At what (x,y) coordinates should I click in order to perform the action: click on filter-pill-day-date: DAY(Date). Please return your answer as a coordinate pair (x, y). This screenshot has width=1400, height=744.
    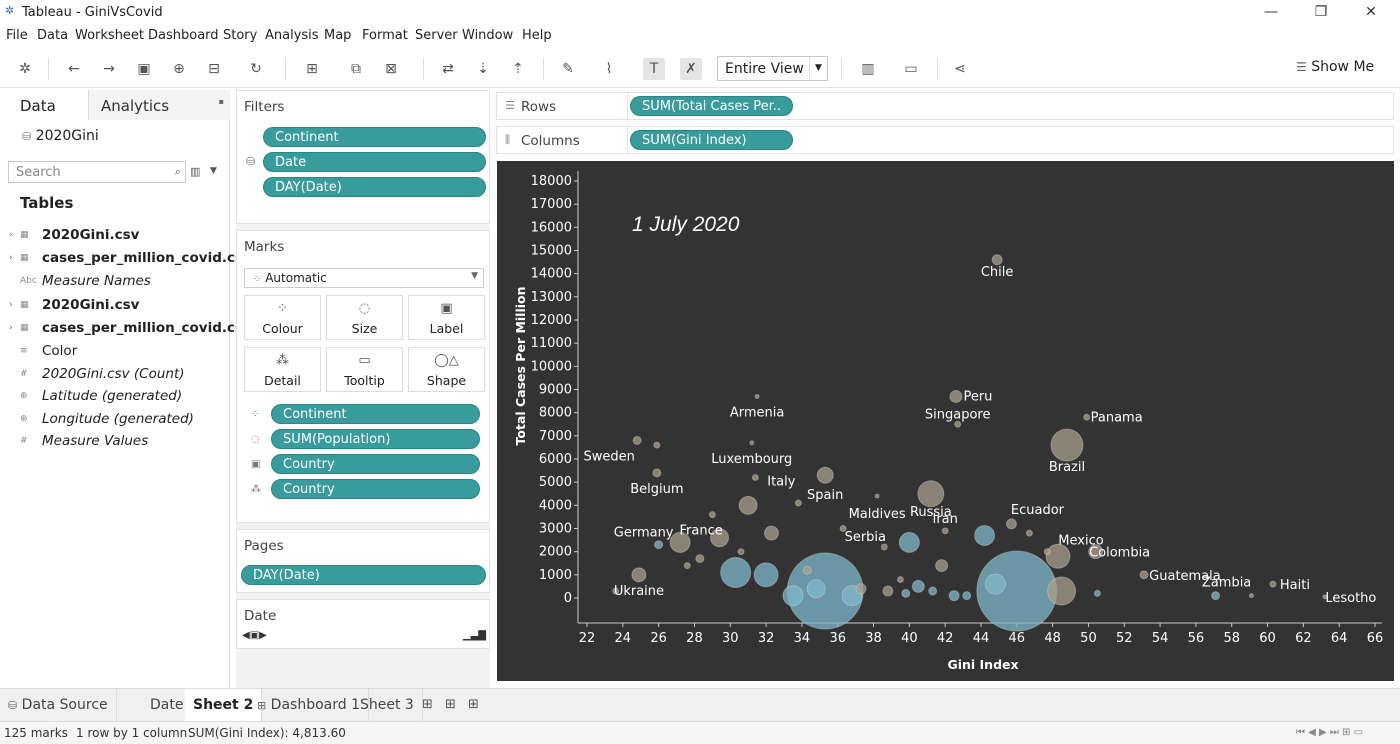
    Looking at the image, I should click on (374, 187).